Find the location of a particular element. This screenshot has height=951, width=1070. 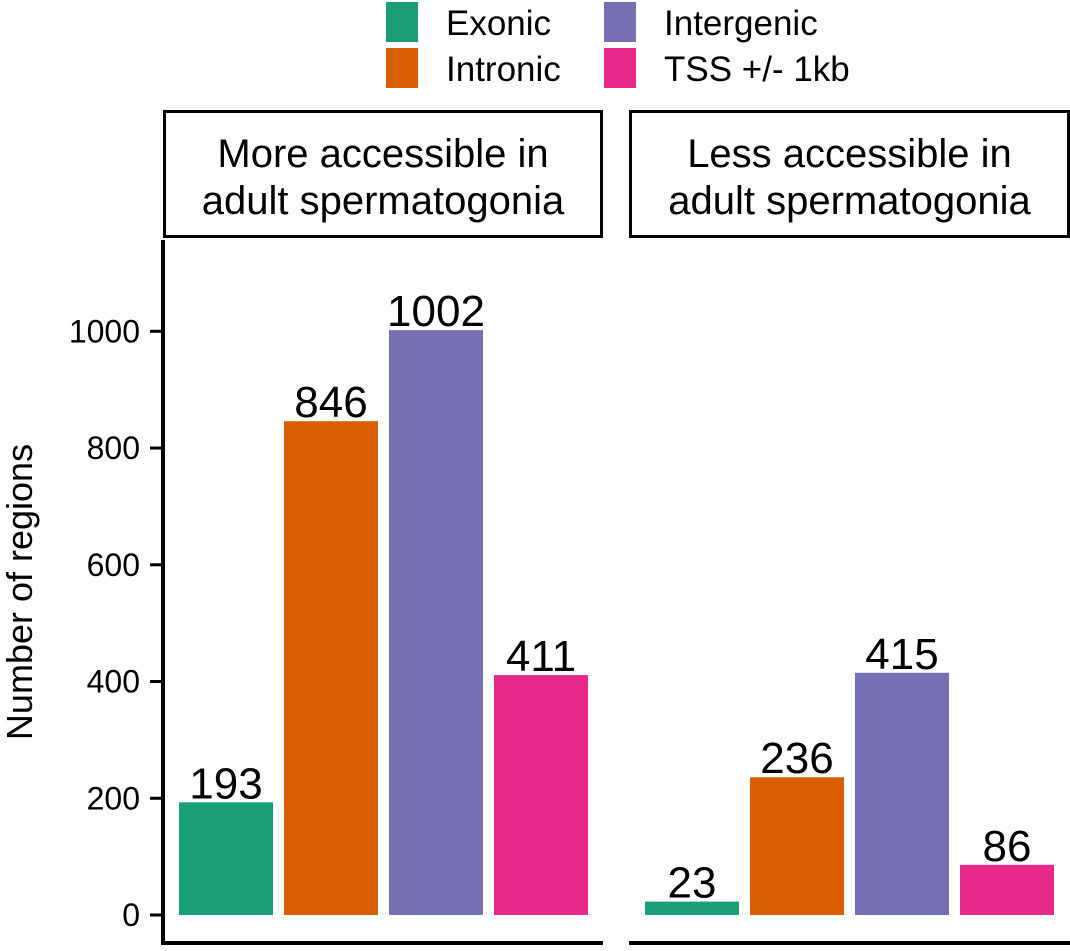

data-label: 86 is located at coordinates (1007, 846).